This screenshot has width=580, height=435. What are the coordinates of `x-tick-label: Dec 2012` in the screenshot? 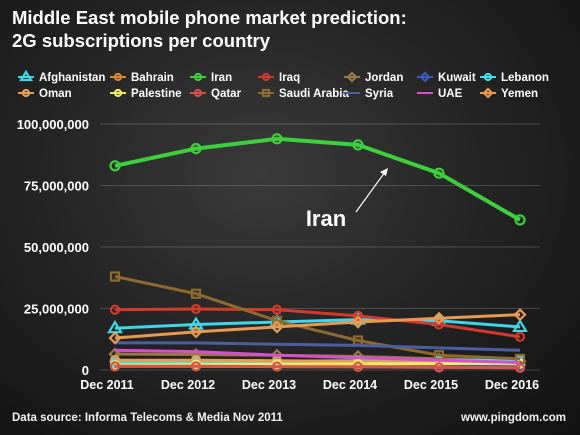 It's located at (188, 385).